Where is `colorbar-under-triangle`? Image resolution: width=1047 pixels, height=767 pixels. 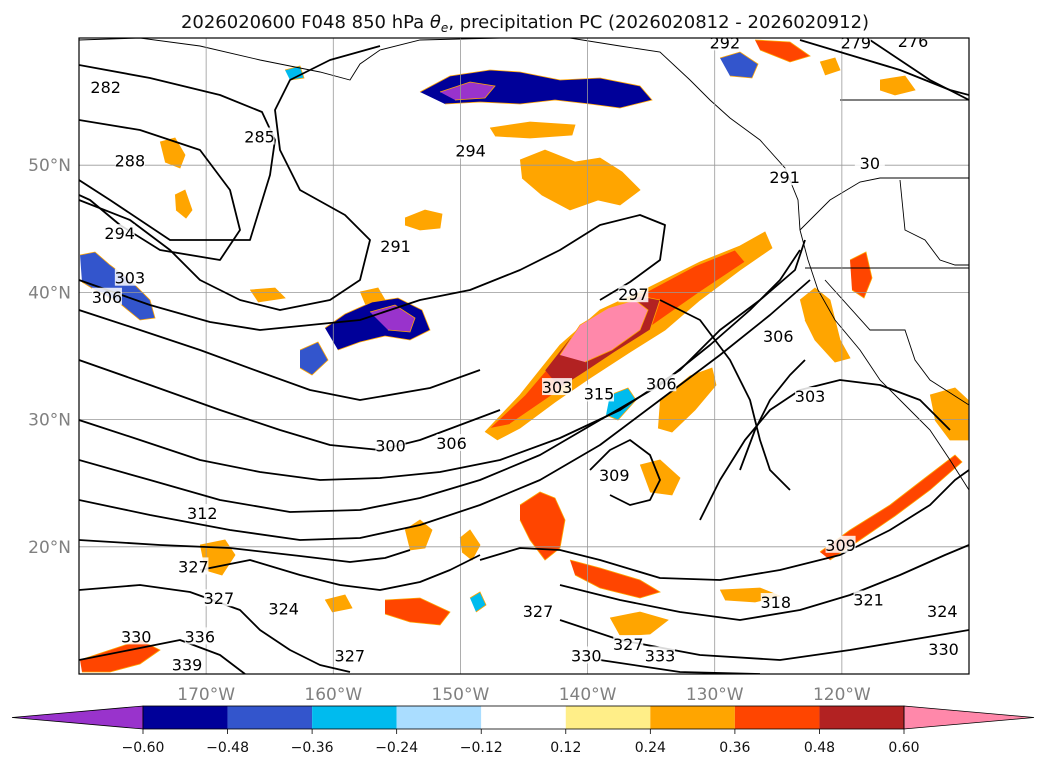 colorbar-under-triangle is located at coordinates (77, 717).